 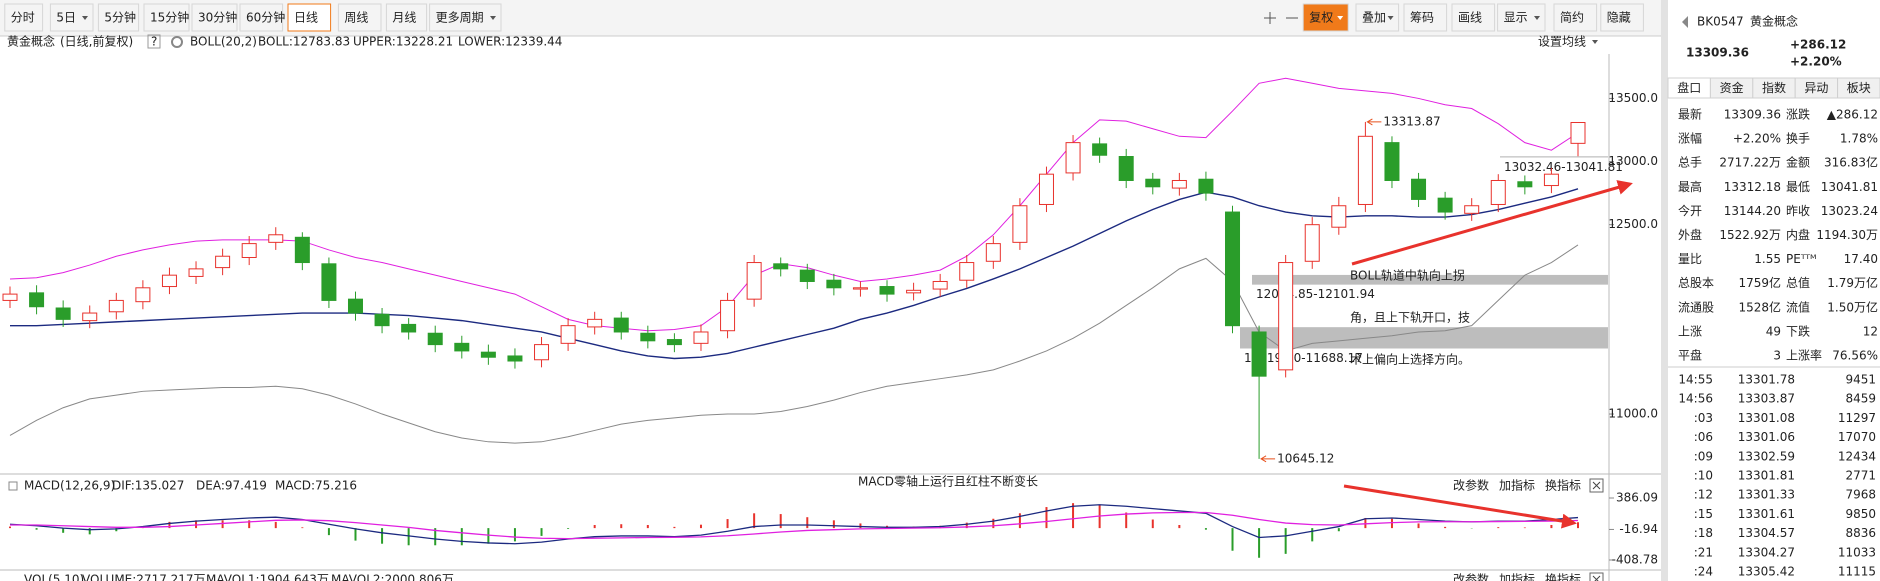 What do you see at coordinates (267, 577) in the screenshot?
I see `vol-mavol1: MAVOL1:1904.643万` at bounding box center [267, 577].